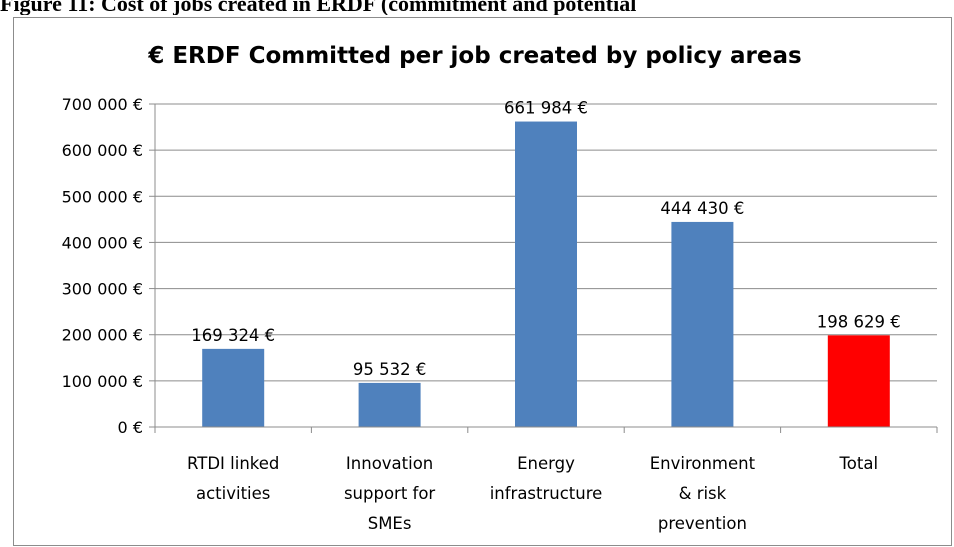 Image resolution: width=954 pixels, height=547 pixels. What do you see at coordinates (389, 463) in the screenshot?
I see `x-category-label: Innovation` at bounding box center [389, 463].